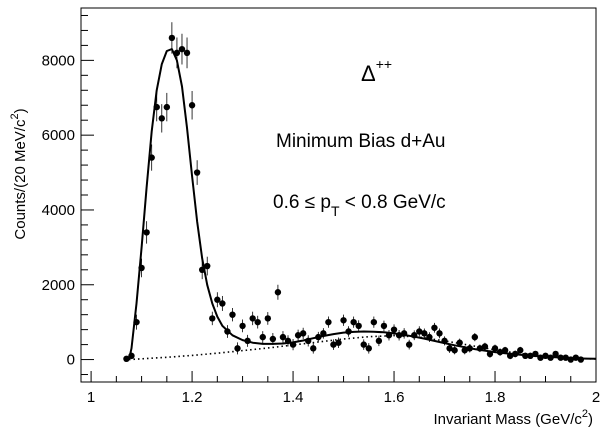 This screenshot has height=432, width=600. Describe the element at coordinates (513, 418) in the screenshot. I see `x-axis-label: Invariant Mass (GeV/c2)` at that location.